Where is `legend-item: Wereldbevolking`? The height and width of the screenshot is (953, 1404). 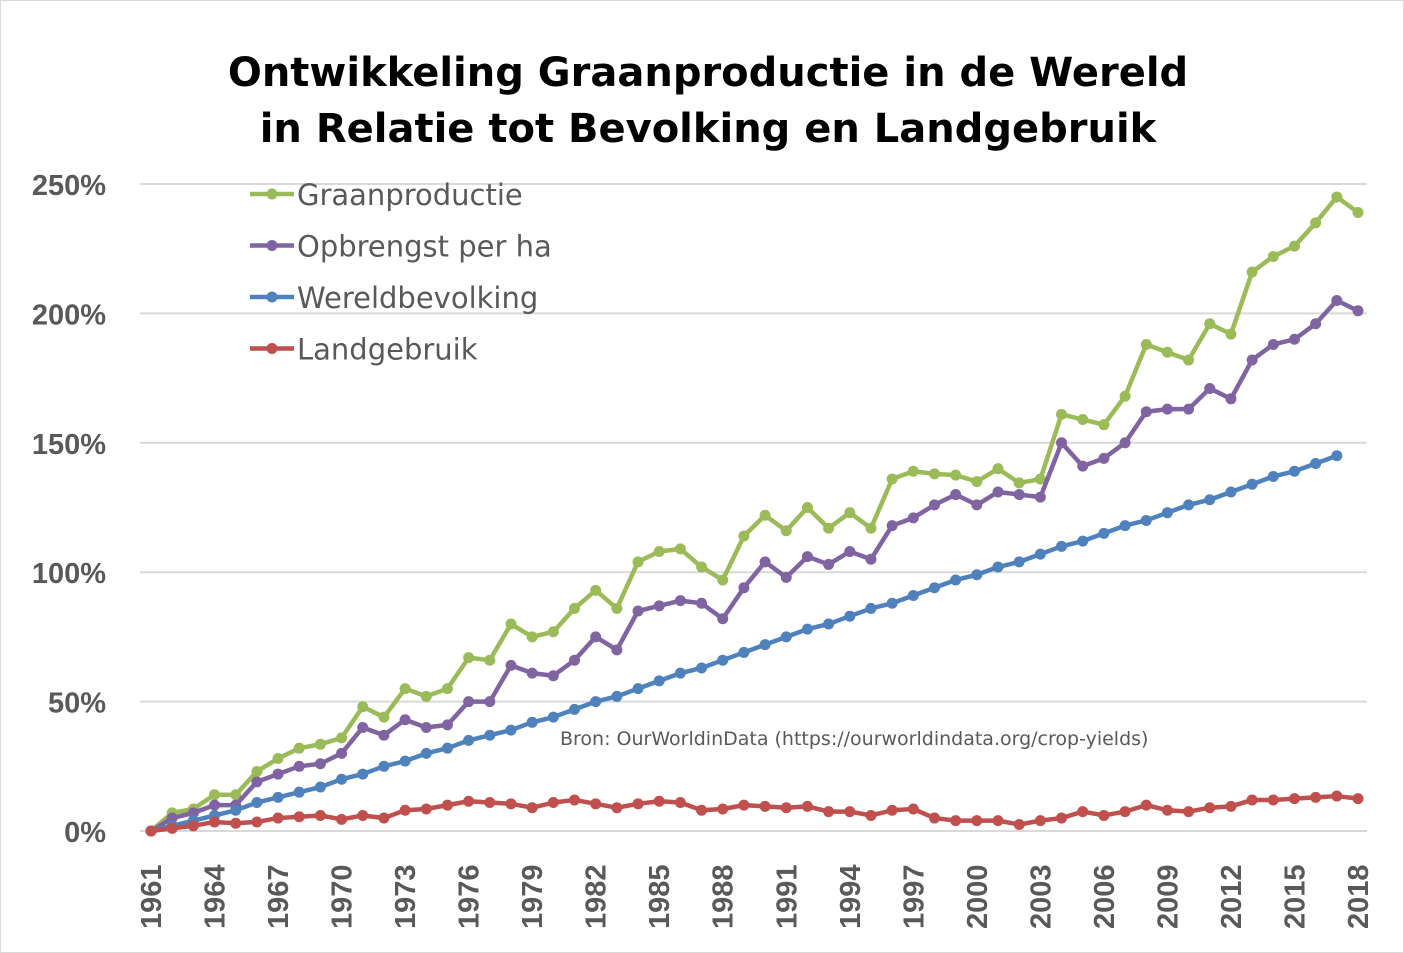 legend-item: Wereldbevolking is located at coordinates (394, 298).